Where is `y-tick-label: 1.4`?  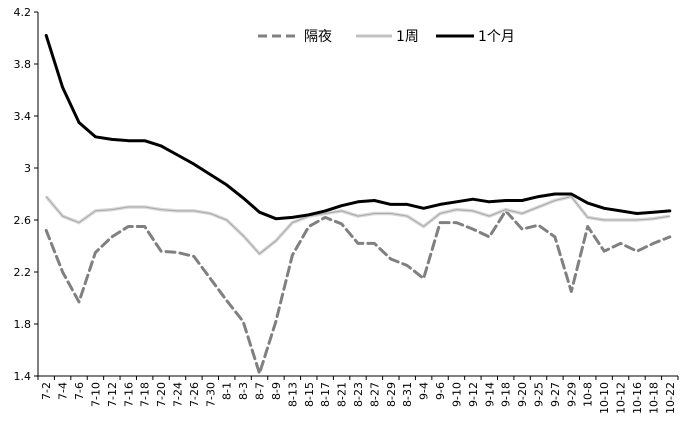 y-tick-label: 1.4 is located at coordinates (23, 376).